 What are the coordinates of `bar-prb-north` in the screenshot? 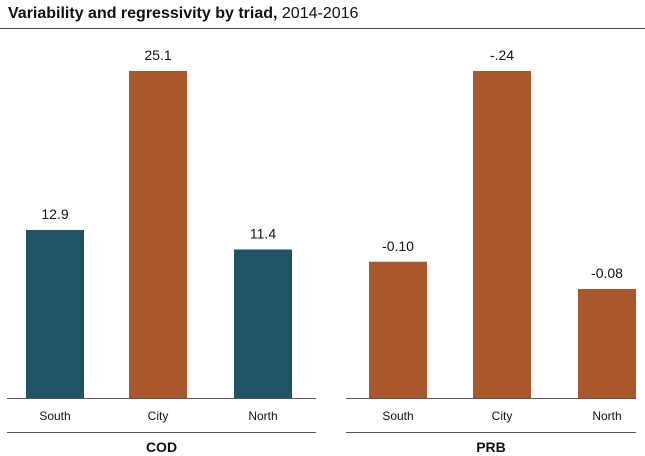 It's located at (607, 343).